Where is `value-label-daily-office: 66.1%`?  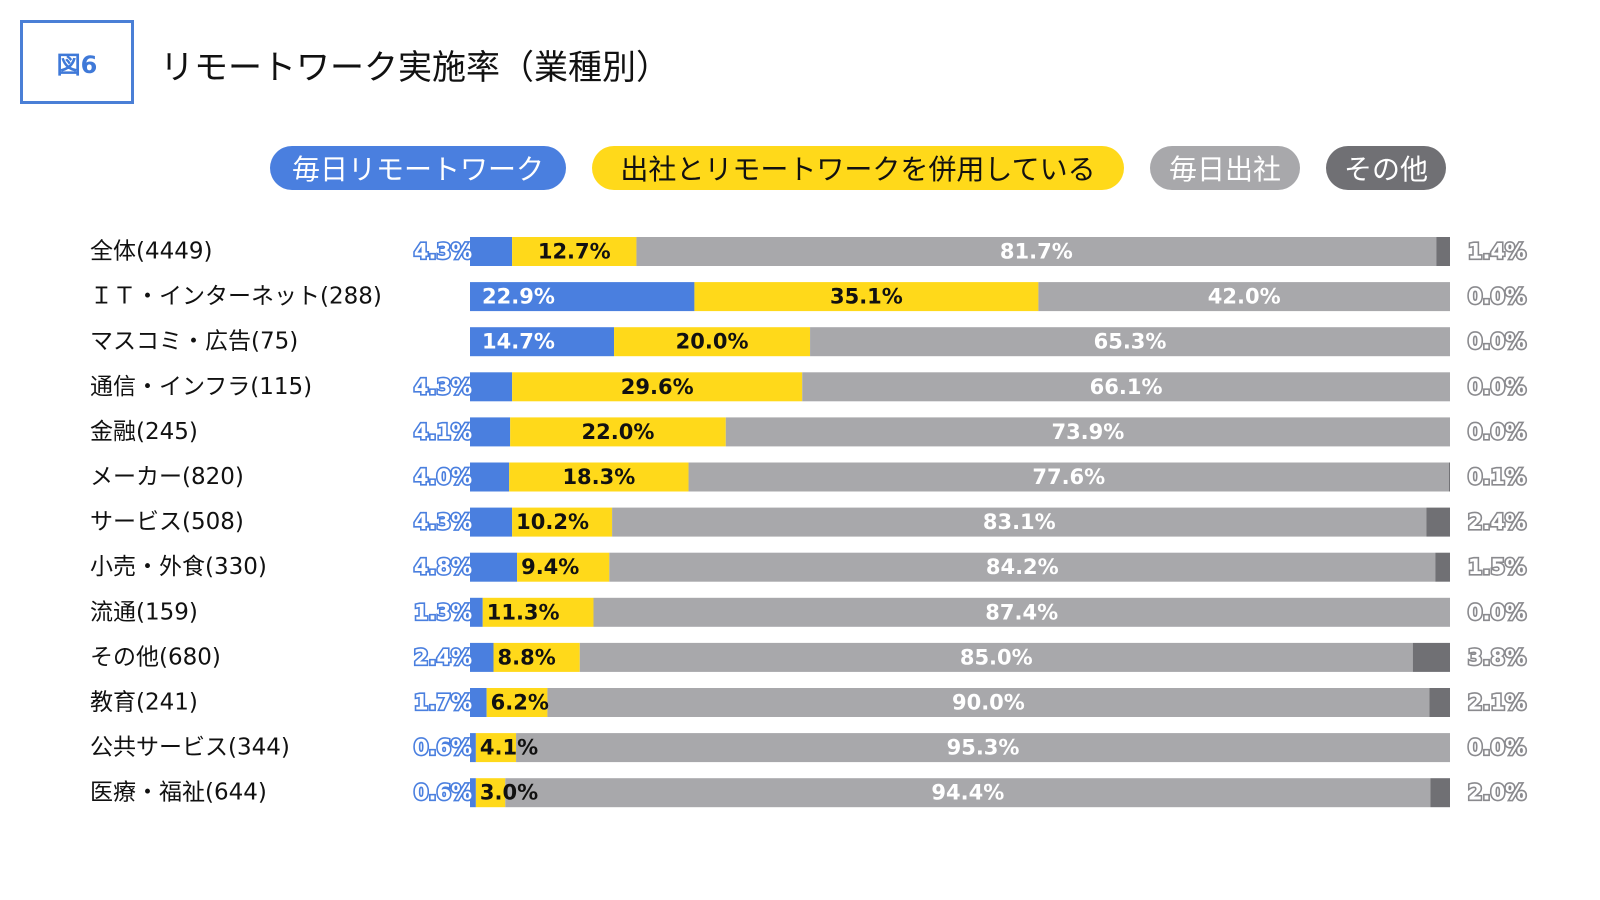
value-label-daily-office: 66.1% is located at coordinates (1126, 387).